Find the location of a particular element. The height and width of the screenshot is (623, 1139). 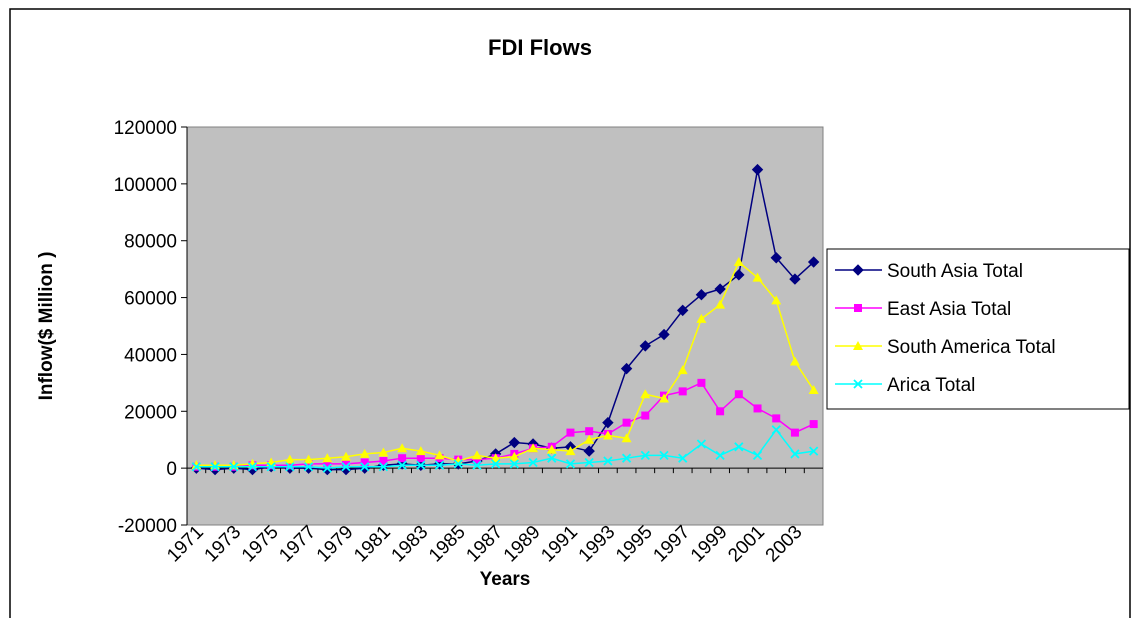

y-tick-label: 80000 is located at coordinates (150, 242).